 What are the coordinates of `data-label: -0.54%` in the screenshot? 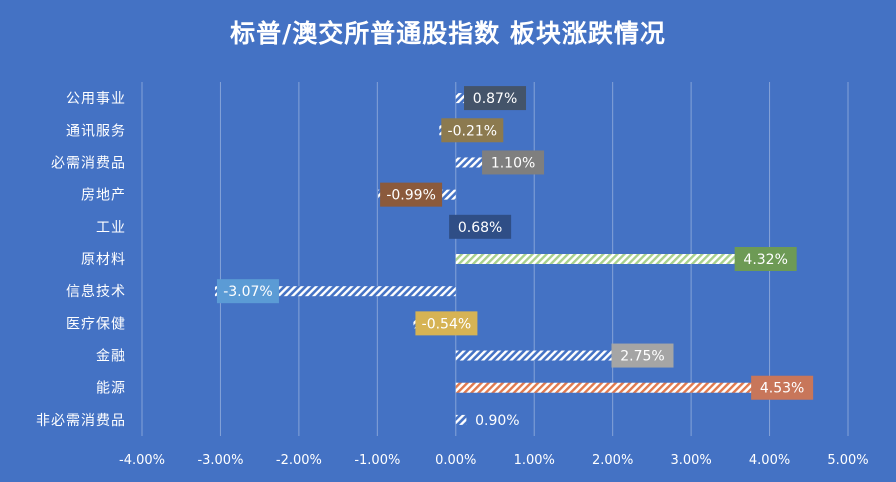 It's located at (447, 324).